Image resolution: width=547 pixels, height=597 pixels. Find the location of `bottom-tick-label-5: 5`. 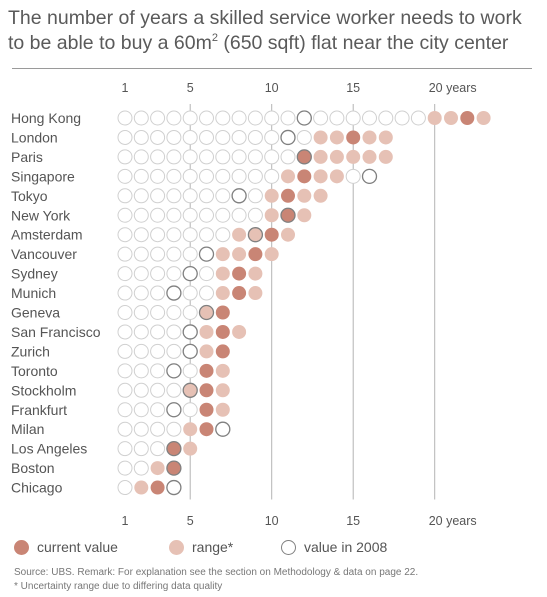

bottom-tick-label-5: 5 is located at coordinates (190, 521).